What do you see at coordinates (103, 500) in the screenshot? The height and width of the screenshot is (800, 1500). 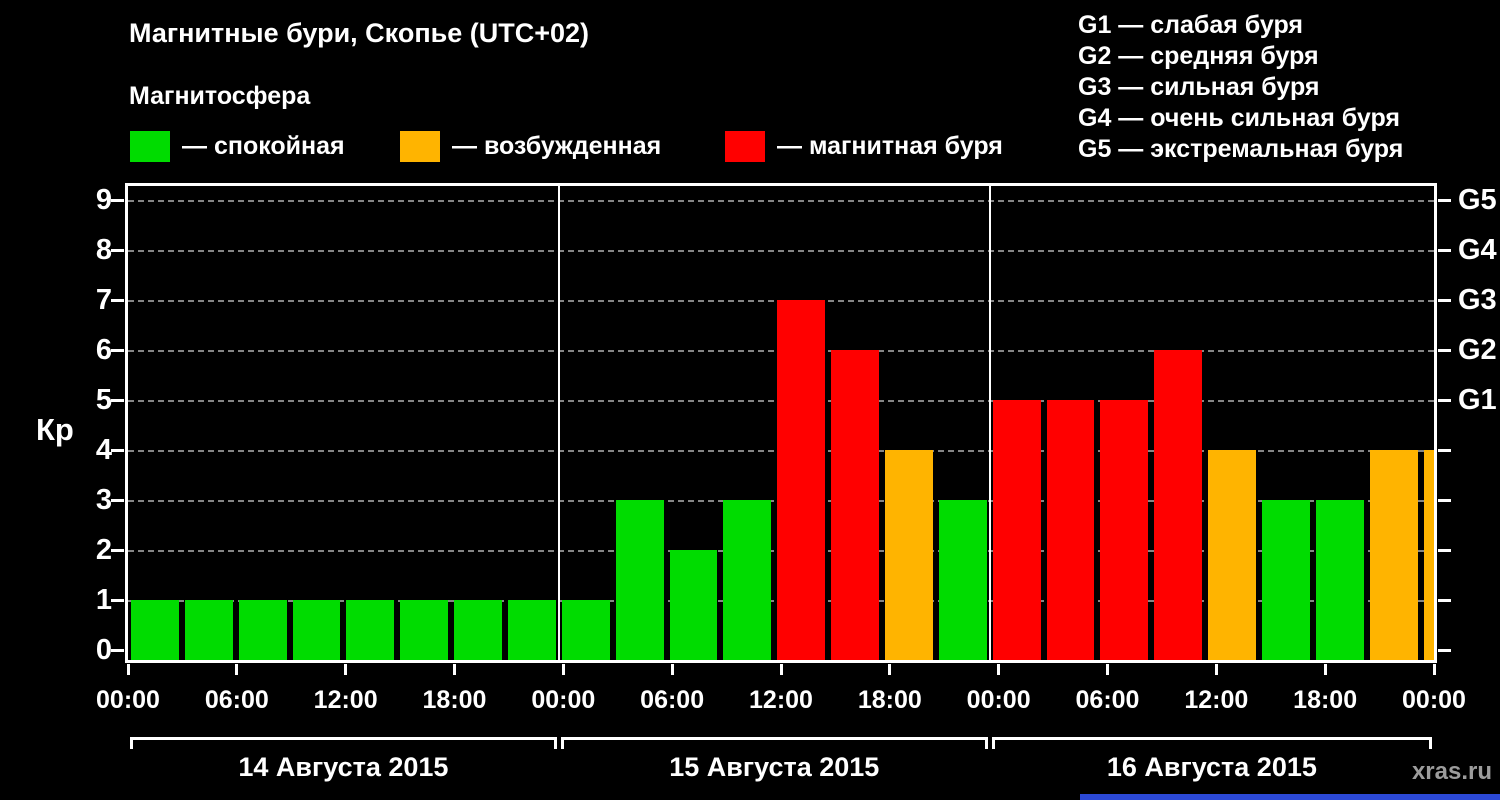 I see `y-tick-label: 3` at bounding box center [103, 500].